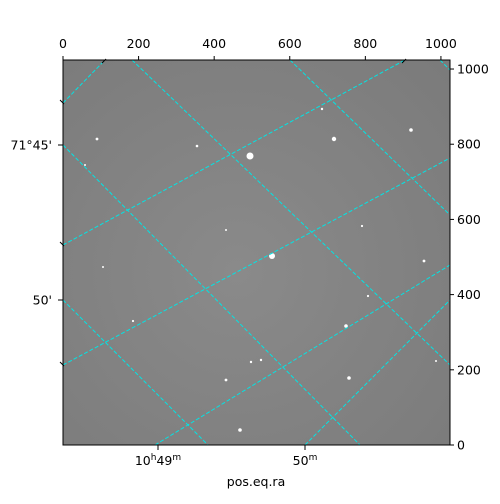 This screenshot has height=504, width=500. I want to click on x-axis-label: pos.eq.ra, so click(256, 481).